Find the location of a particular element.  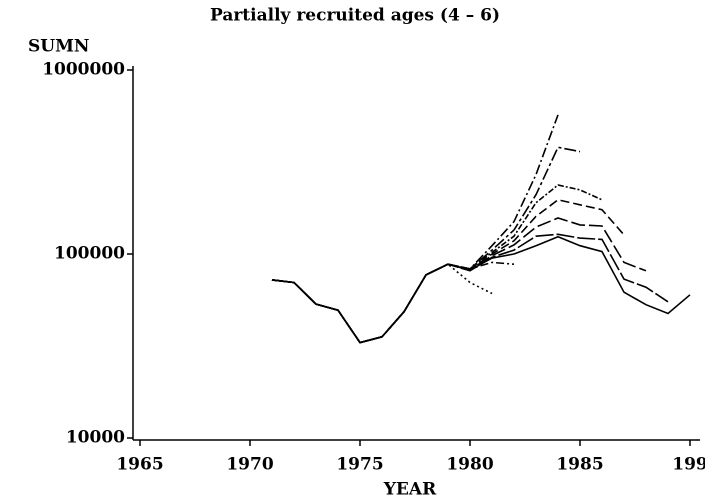

x-tick-label: 1985 is located at coordinates (579, 465).